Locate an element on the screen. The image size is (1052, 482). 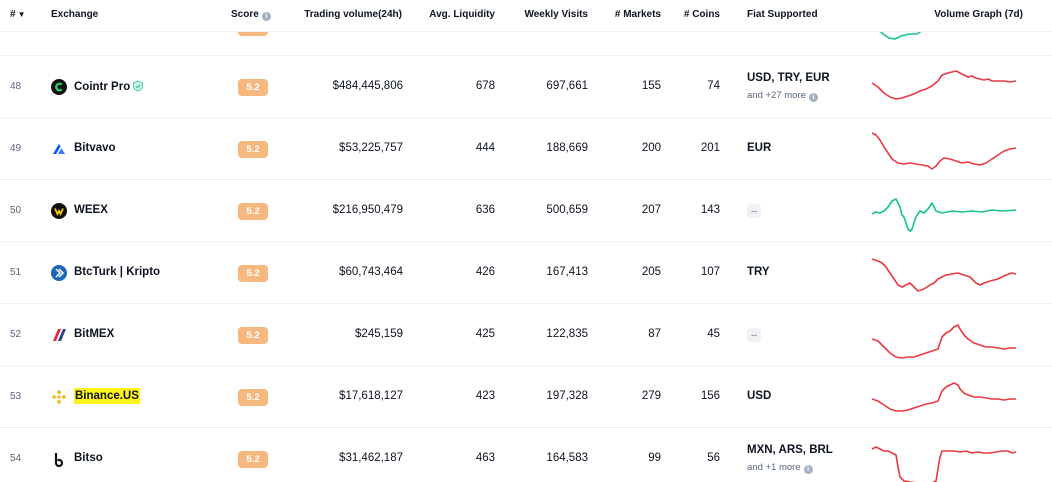
exchange-name-highlight: Binance.US is located at coordinates (107, 396).